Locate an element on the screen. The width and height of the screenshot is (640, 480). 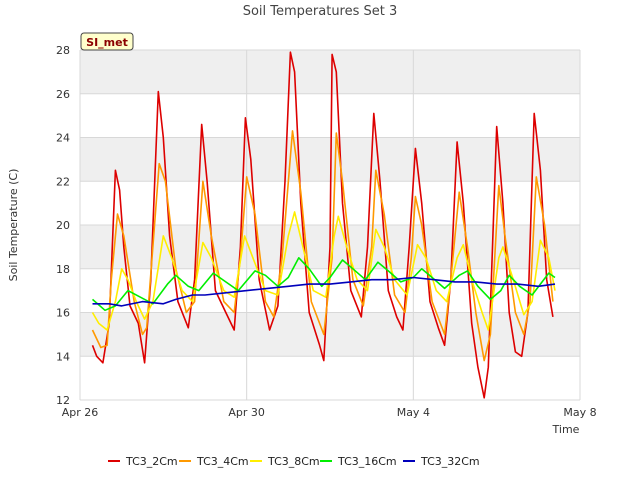
legend: TC3_2Cm TC3_4Cm TC3_8Cm TC3_16Cm TC3_32Cm is located at coordinates (294, 461).